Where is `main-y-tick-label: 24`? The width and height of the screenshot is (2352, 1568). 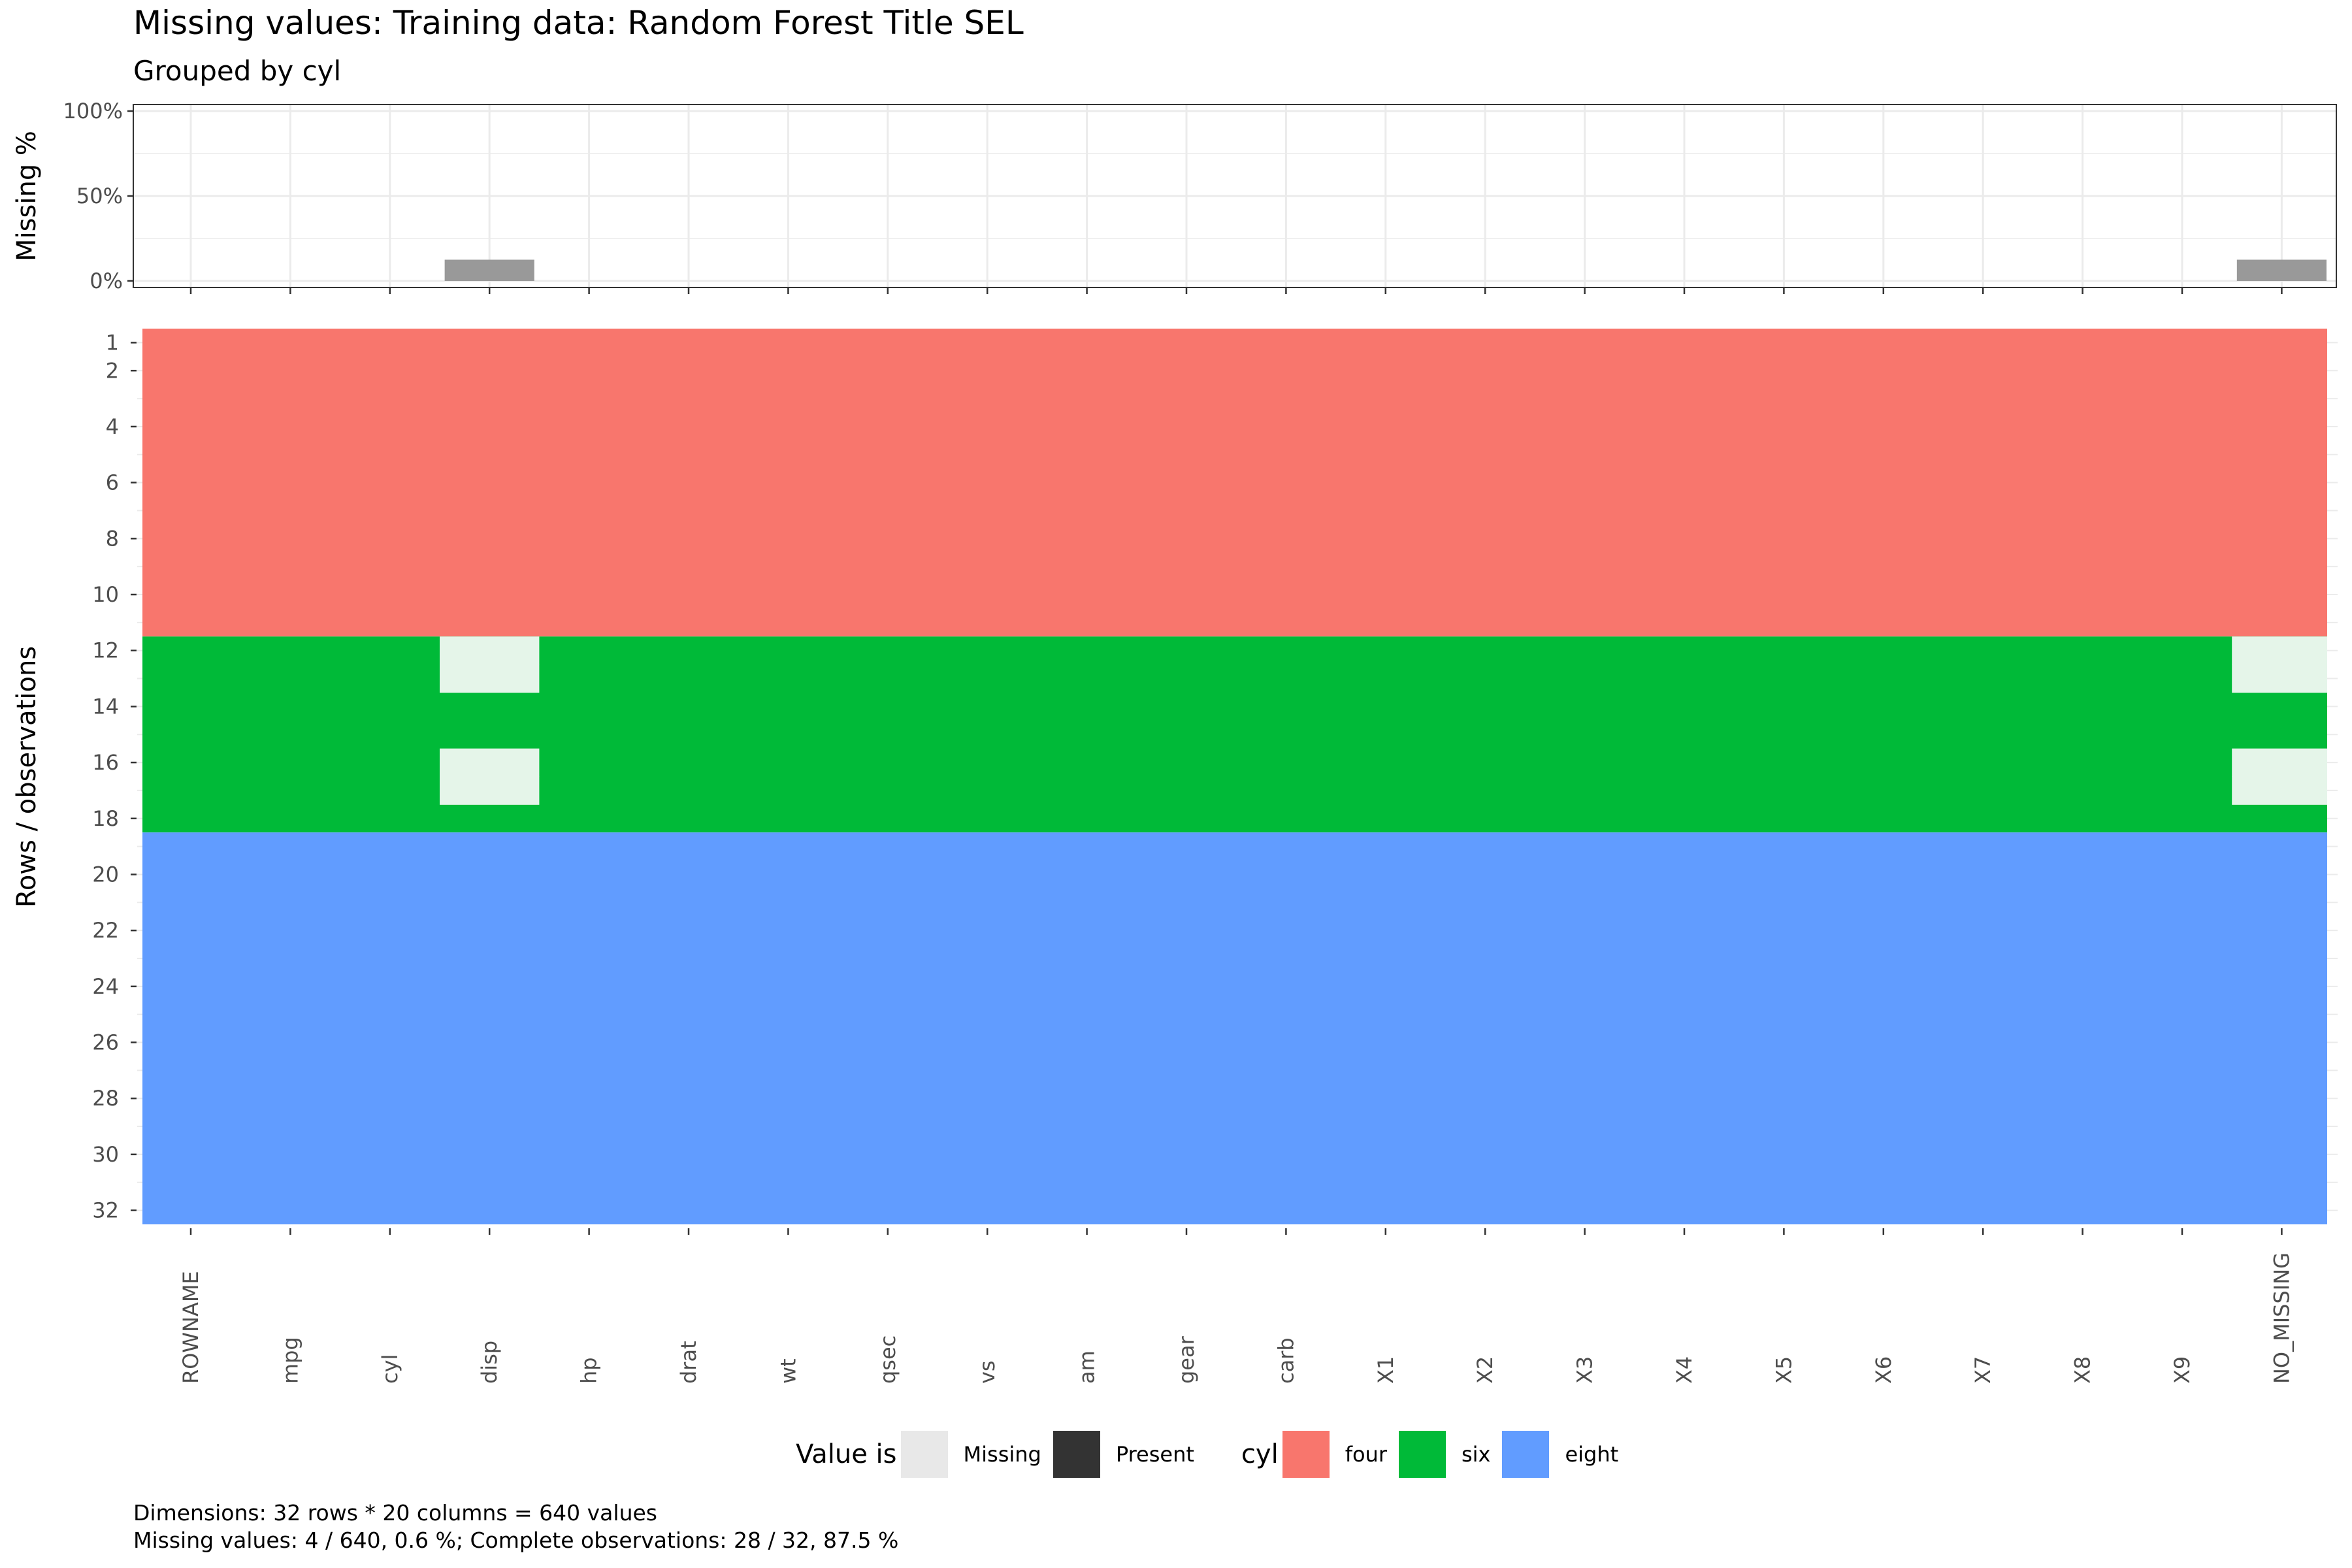 main-y-tick-label: 24 is located at coordinates (105, 986).